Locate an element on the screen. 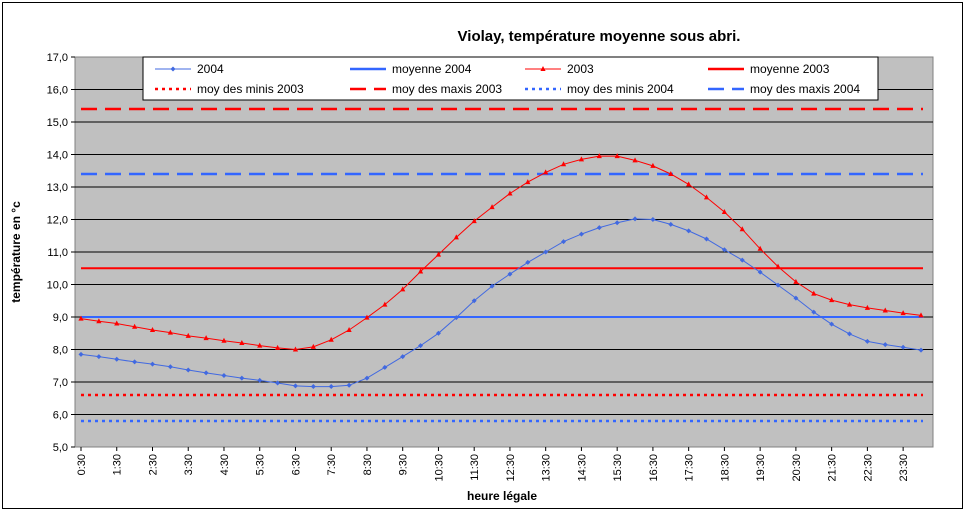  x-tick-label: 5:30 is located at coordinates (261, 464).